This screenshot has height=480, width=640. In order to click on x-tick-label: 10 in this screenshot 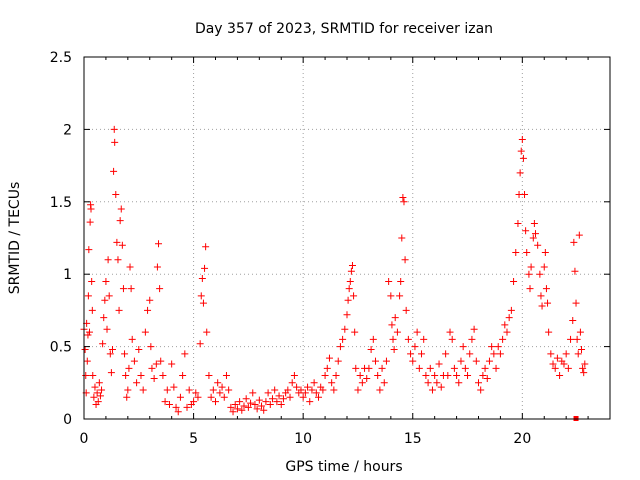, I will do `click(303, 439)`.